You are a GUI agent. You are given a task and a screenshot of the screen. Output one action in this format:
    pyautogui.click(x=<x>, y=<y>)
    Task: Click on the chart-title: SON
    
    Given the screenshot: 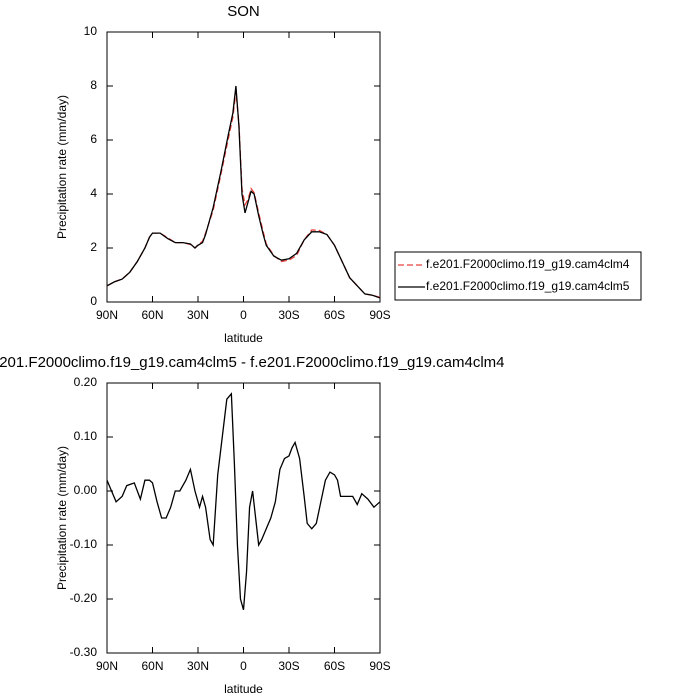 What is the action you would take?
    pyautogui.click(x=243, y=11)
    